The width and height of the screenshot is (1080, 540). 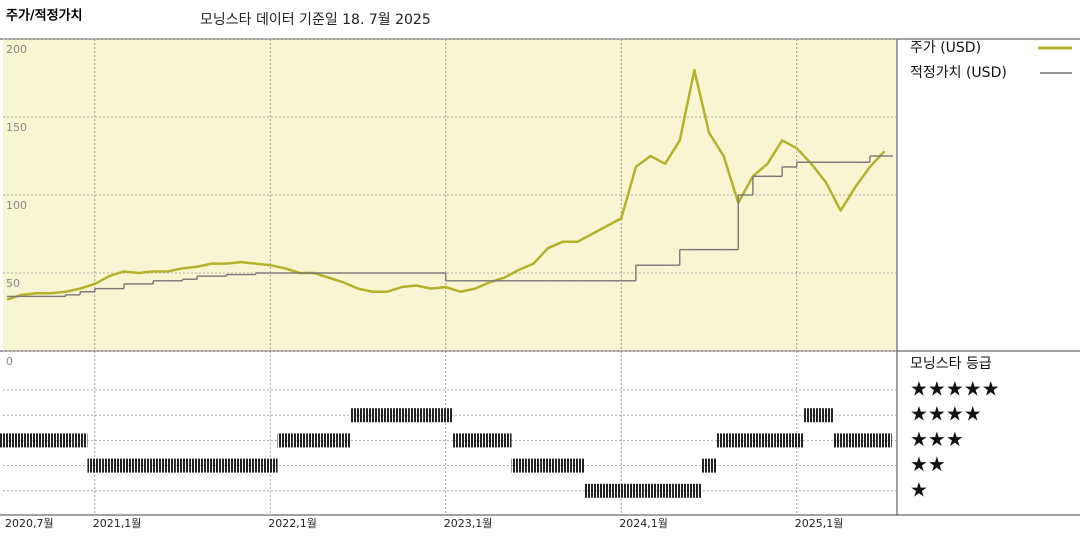 What do you see at coordinates (117, 523) in the screenshot?
I see `x-tick-label: 2021,1월` at bounding box center [117, 523].